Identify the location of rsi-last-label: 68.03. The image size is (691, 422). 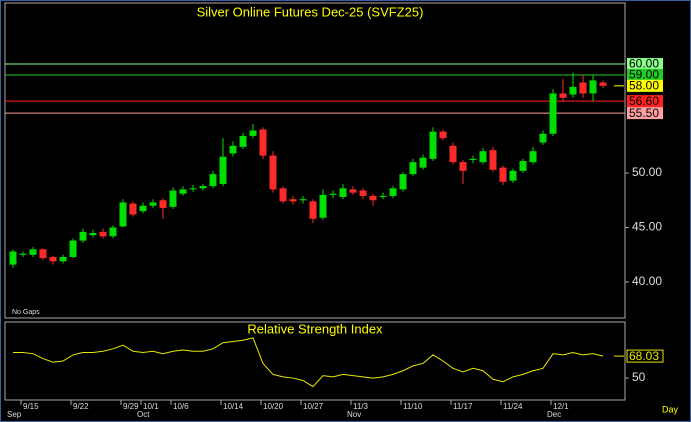
(644, 356).